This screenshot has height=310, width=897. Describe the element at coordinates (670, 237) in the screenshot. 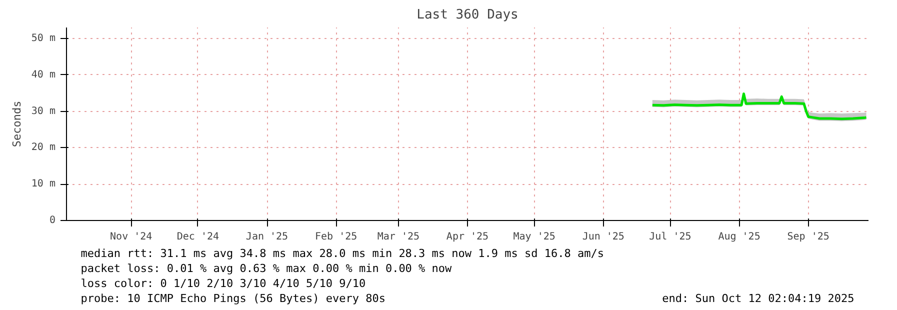

I see `x-tick-label: Jul '25` at that location.